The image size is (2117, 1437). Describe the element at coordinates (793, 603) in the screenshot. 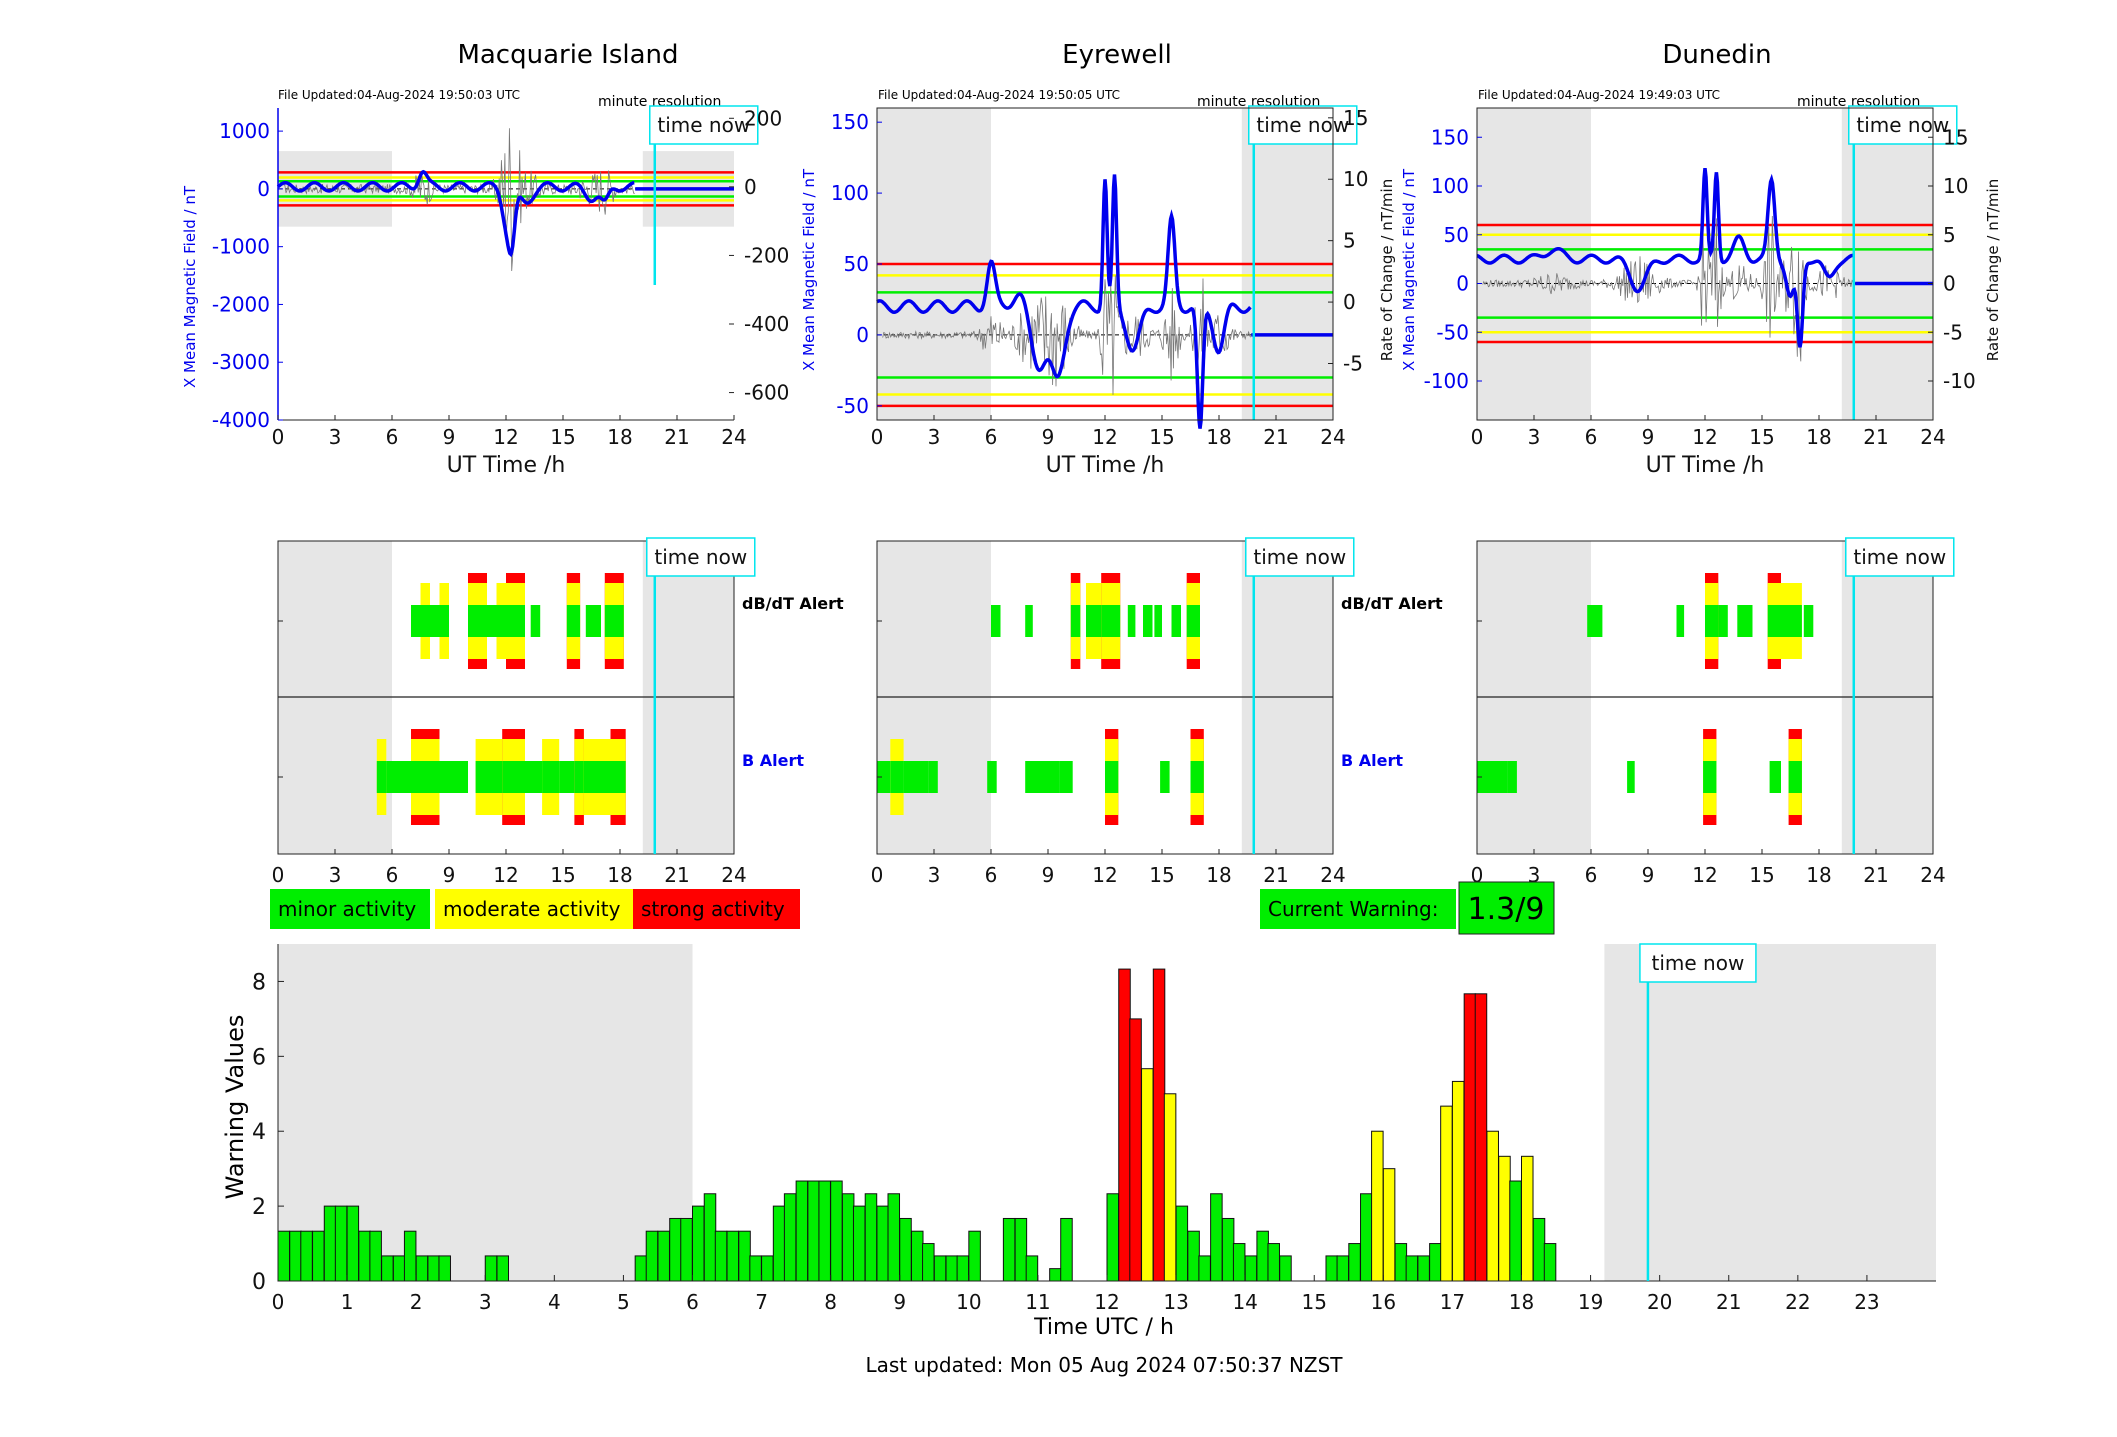

I see `dbdt-alert-label-macquarie: dB/dT Alert` at that location.